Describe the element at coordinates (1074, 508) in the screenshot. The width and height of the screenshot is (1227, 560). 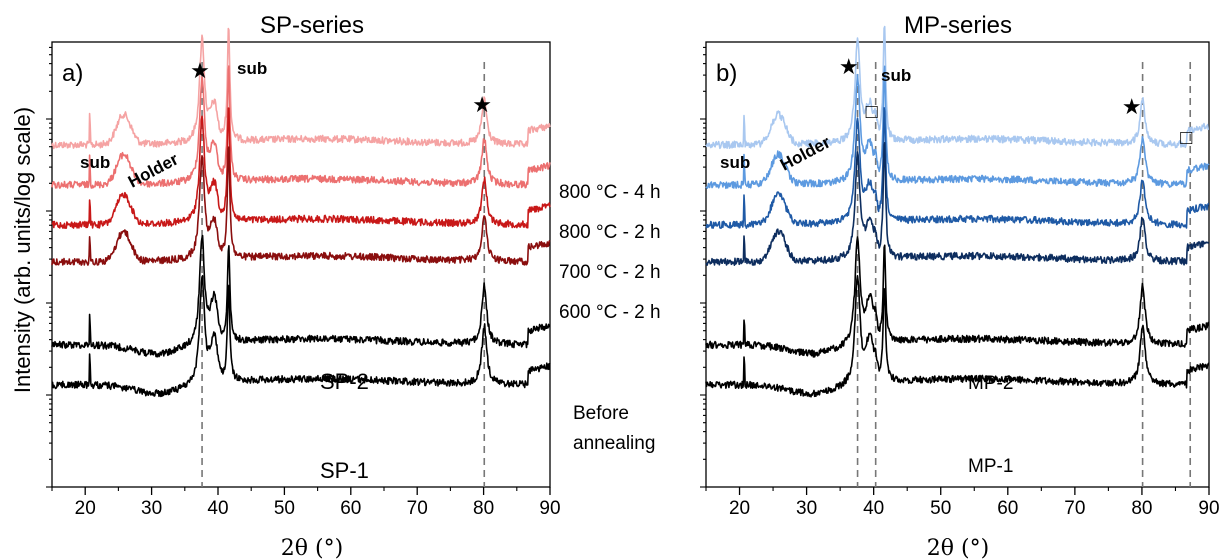
I see `panel-b-x-tick-label-5: 70` at that location.